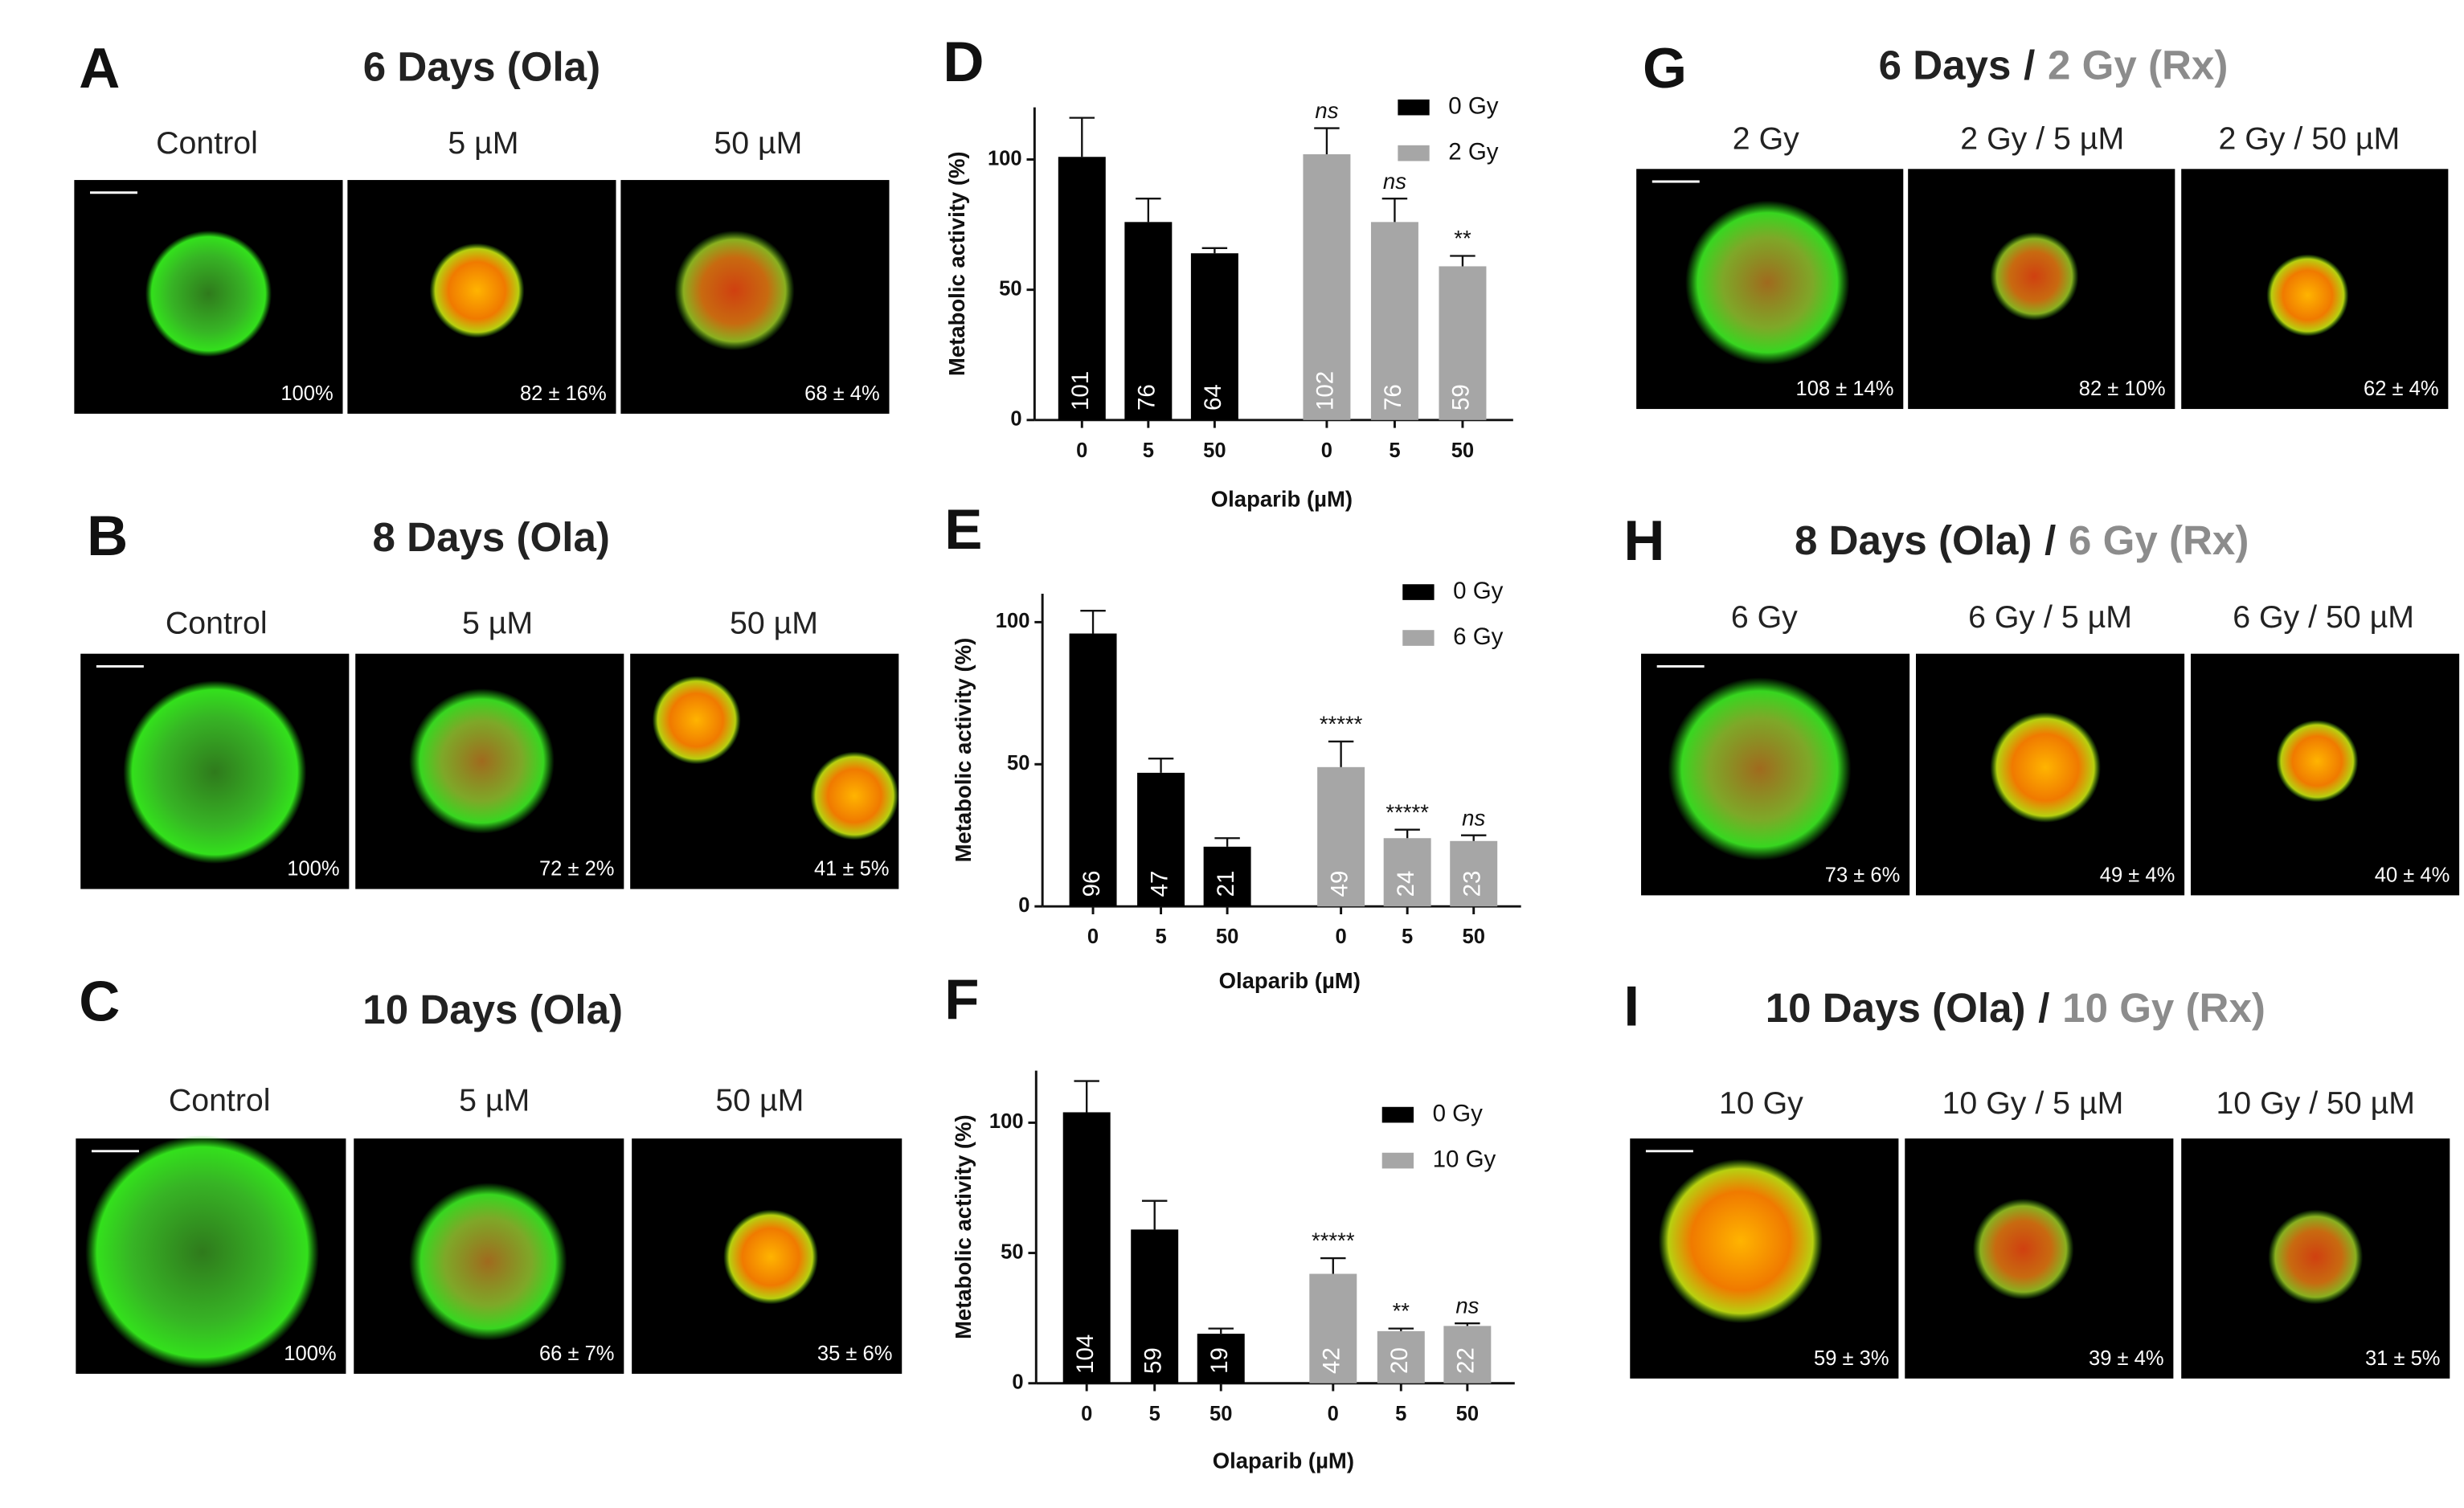 The image size is (2464, 1508). I want to click on value-label: 96, so click(1092, 884).